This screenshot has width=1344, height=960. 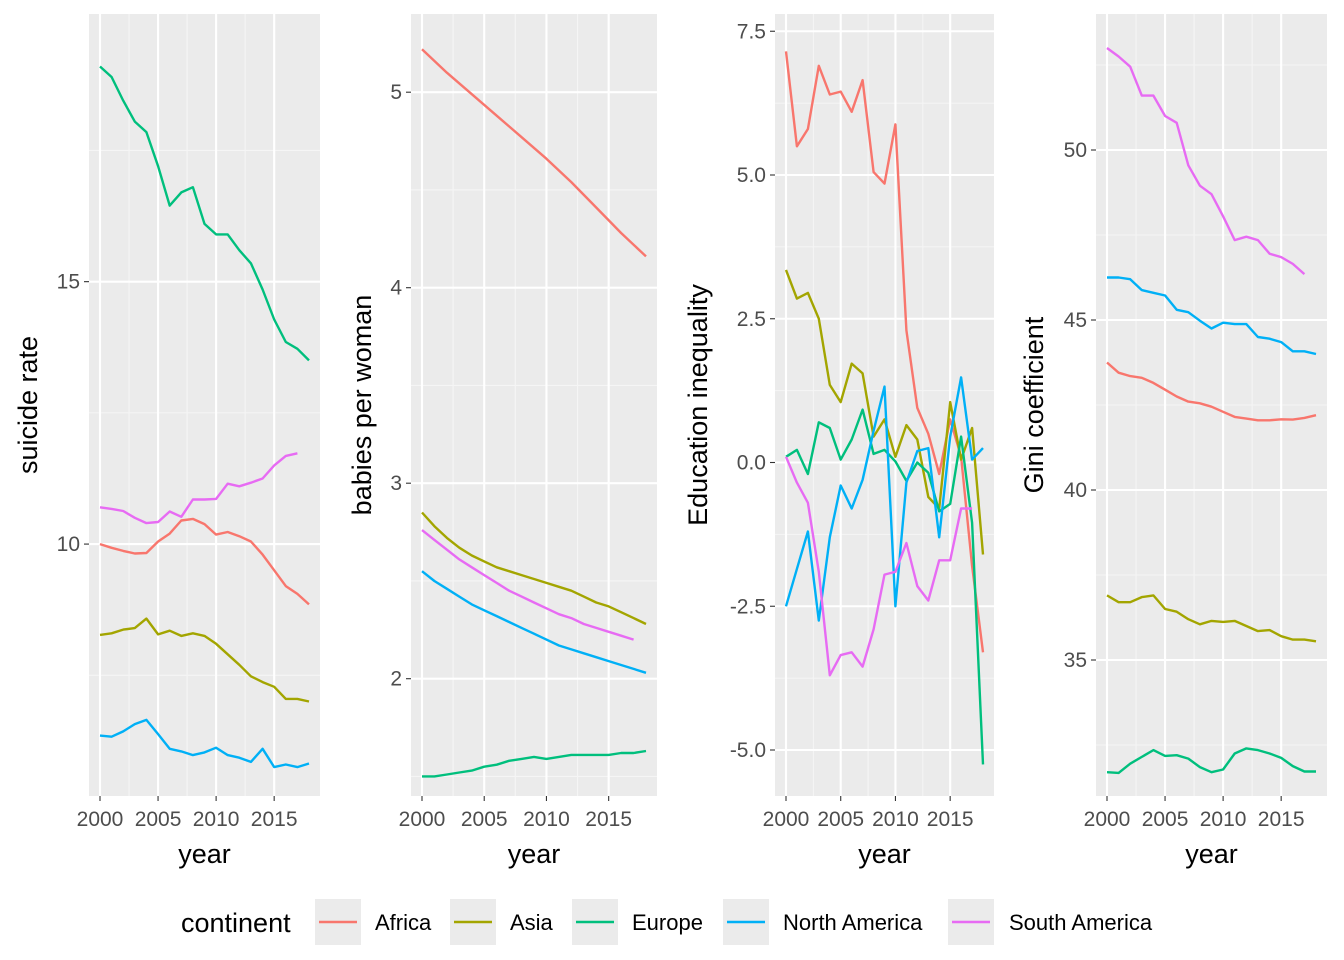 What do you see at coordinates (362, 405) in the screenshot?
I see `y-axis-label: babies per woman` at bounding box center [362, 405].